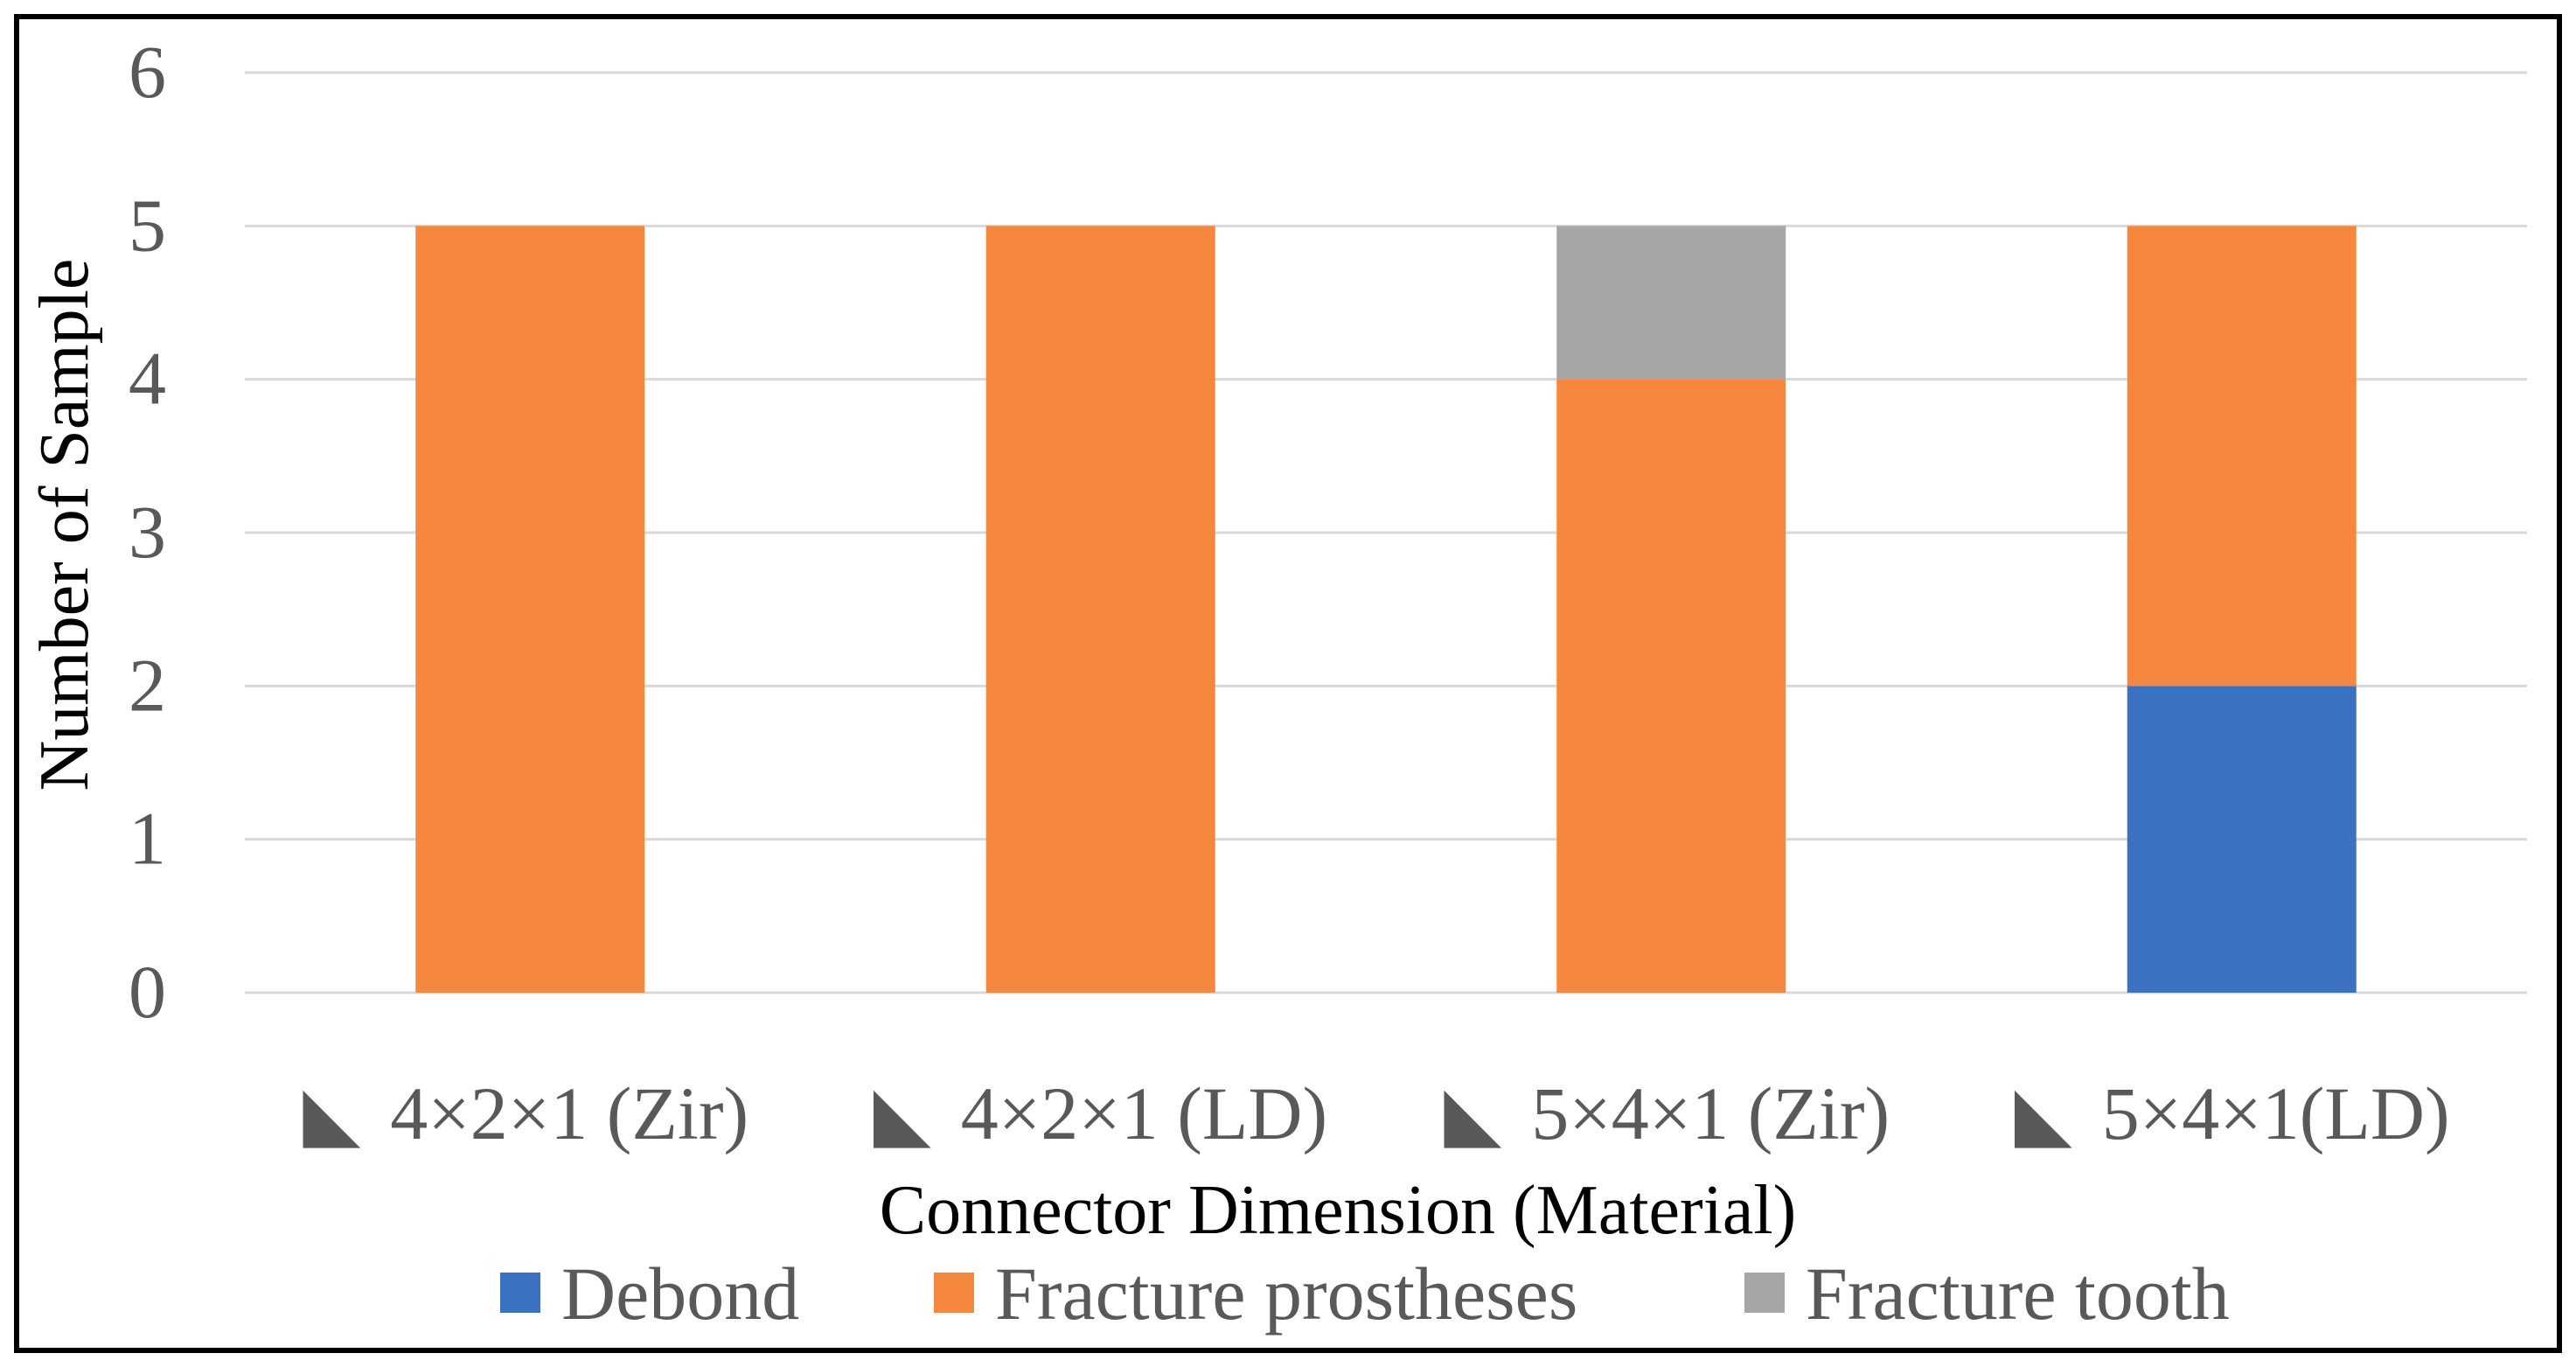 The image size is (2576, 1367). I want to click on x-axis-title: Connector Dimension (Material), so click(1338, 1210).